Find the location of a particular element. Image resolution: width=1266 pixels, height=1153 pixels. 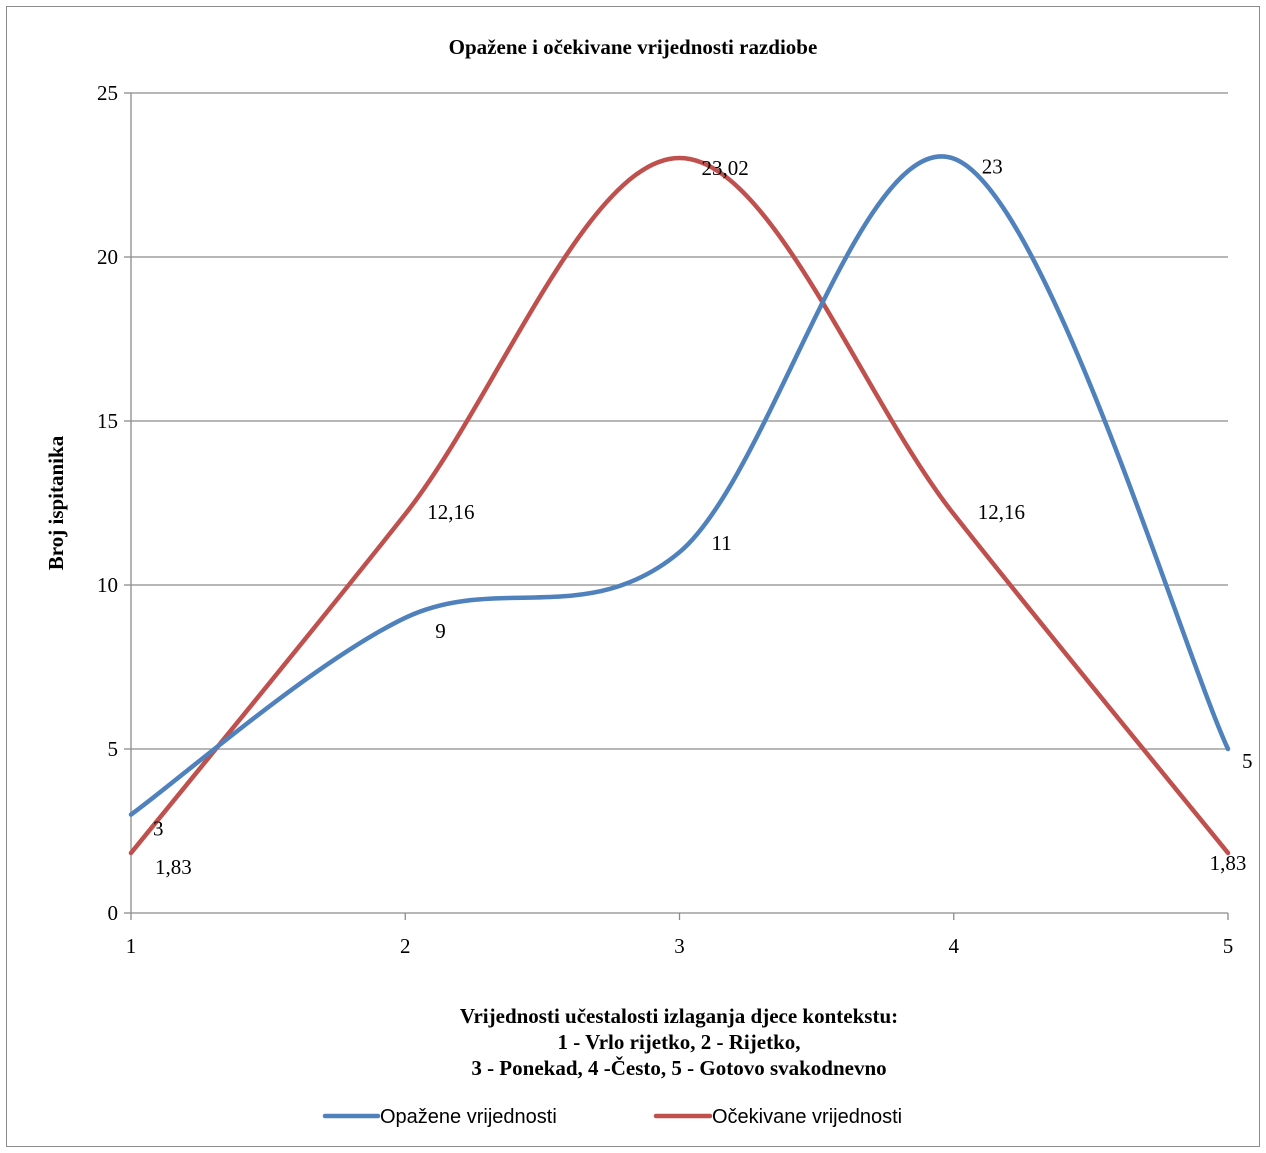

data-label-opazene-1: 3 is located at coordinates (158, 829).